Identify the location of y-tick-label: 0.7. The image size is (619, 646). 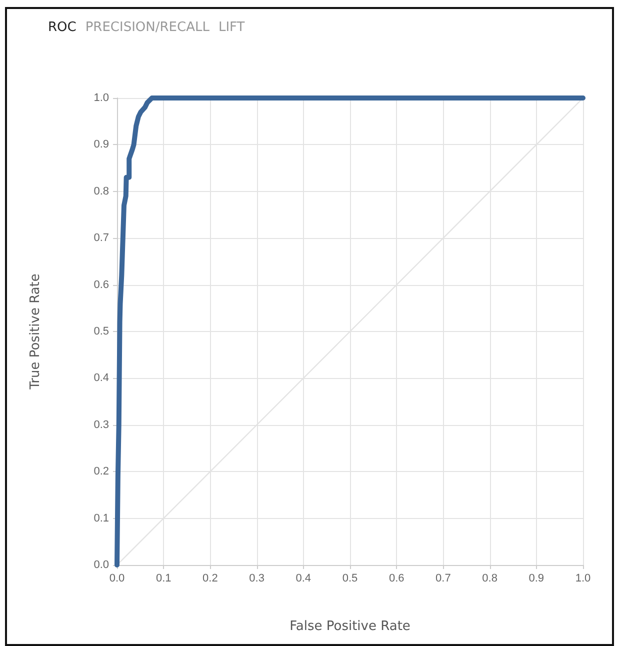
(101, 238).